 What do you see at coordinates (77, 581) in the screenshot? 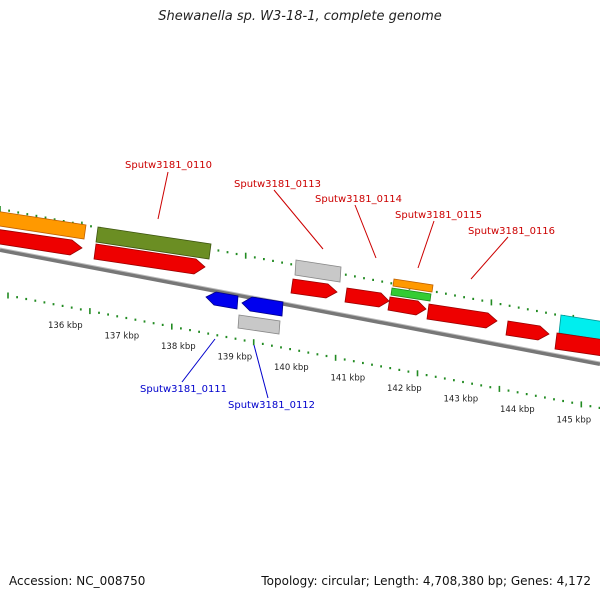
I see `accession-text: Accession: NC_008750` at bounding box center [77, 581].